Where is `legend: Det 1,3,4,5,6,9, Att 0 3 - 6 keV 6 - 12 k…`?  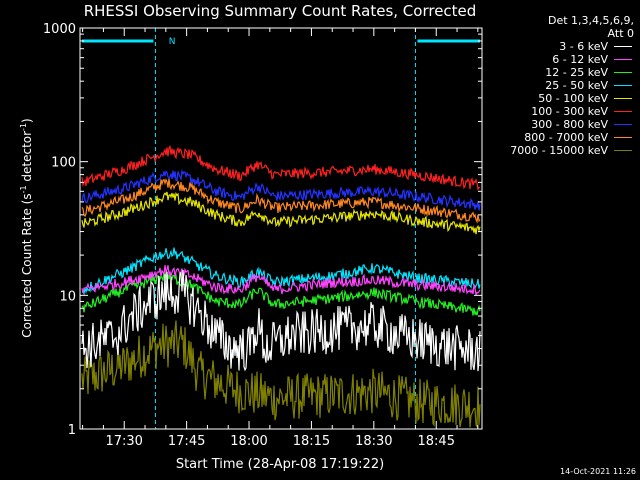
legend: Det 1,3,4,5,6,9, Att 0 3 - 6 keV 6 - 12 k… is located at coordinates (559, 85).